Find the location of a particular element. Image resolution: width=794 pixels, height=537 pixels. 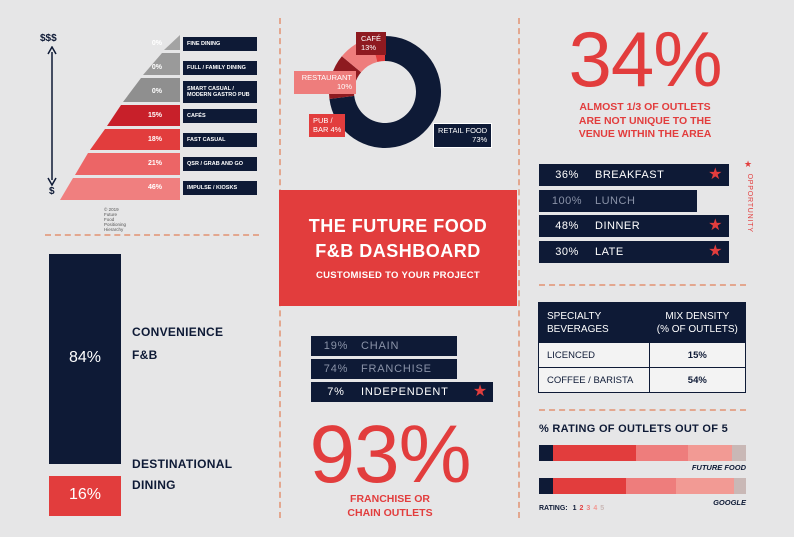

convenience-bar is located at coordinates (85, 359).